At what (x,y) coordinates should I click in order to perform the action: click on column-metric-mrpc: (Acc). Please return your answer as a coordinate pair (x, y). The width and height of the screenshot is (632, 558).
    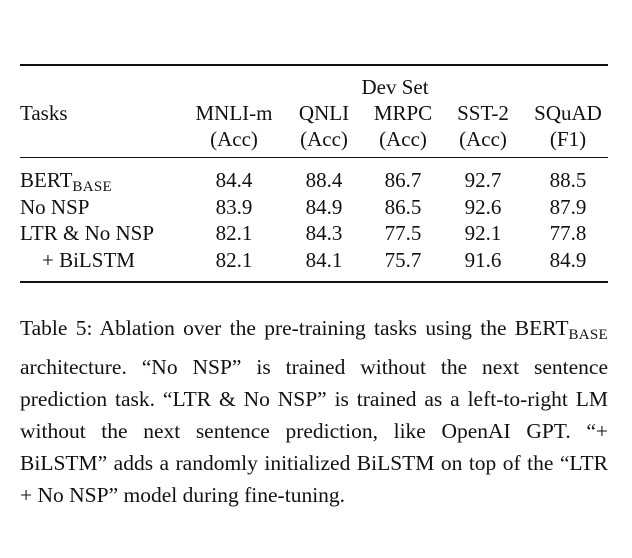
    Looking at the image, I should click on (403, 139).